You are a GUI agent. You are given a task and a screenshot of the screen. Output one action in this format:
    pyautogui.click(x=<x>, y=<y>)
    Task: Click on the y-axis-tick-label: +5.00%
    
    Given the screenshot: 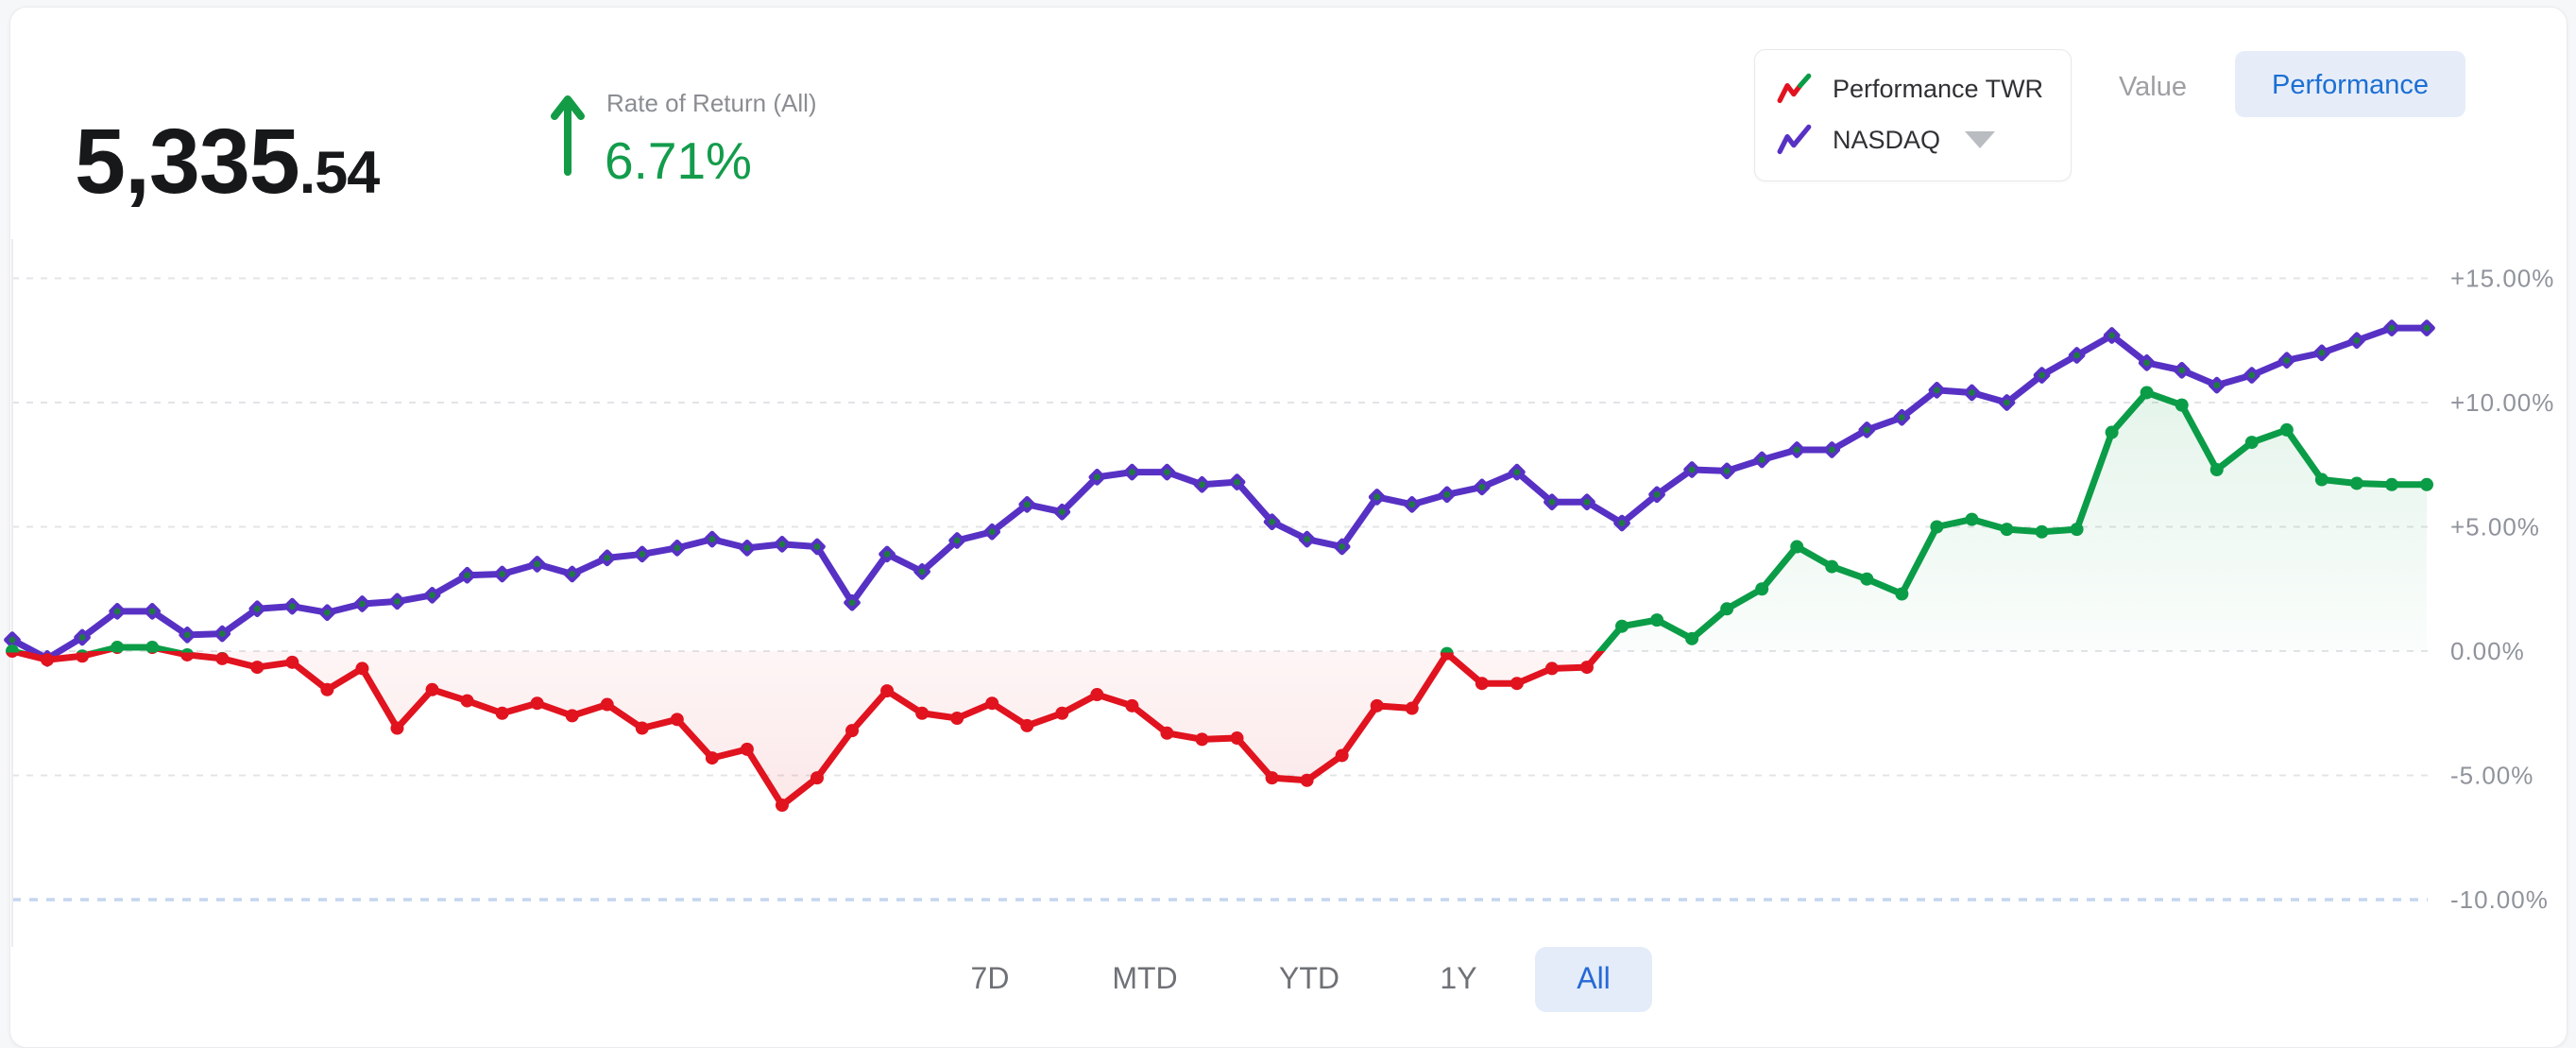 What is the action you would take?
    pyautogui.click(x=2495, y=527)
    